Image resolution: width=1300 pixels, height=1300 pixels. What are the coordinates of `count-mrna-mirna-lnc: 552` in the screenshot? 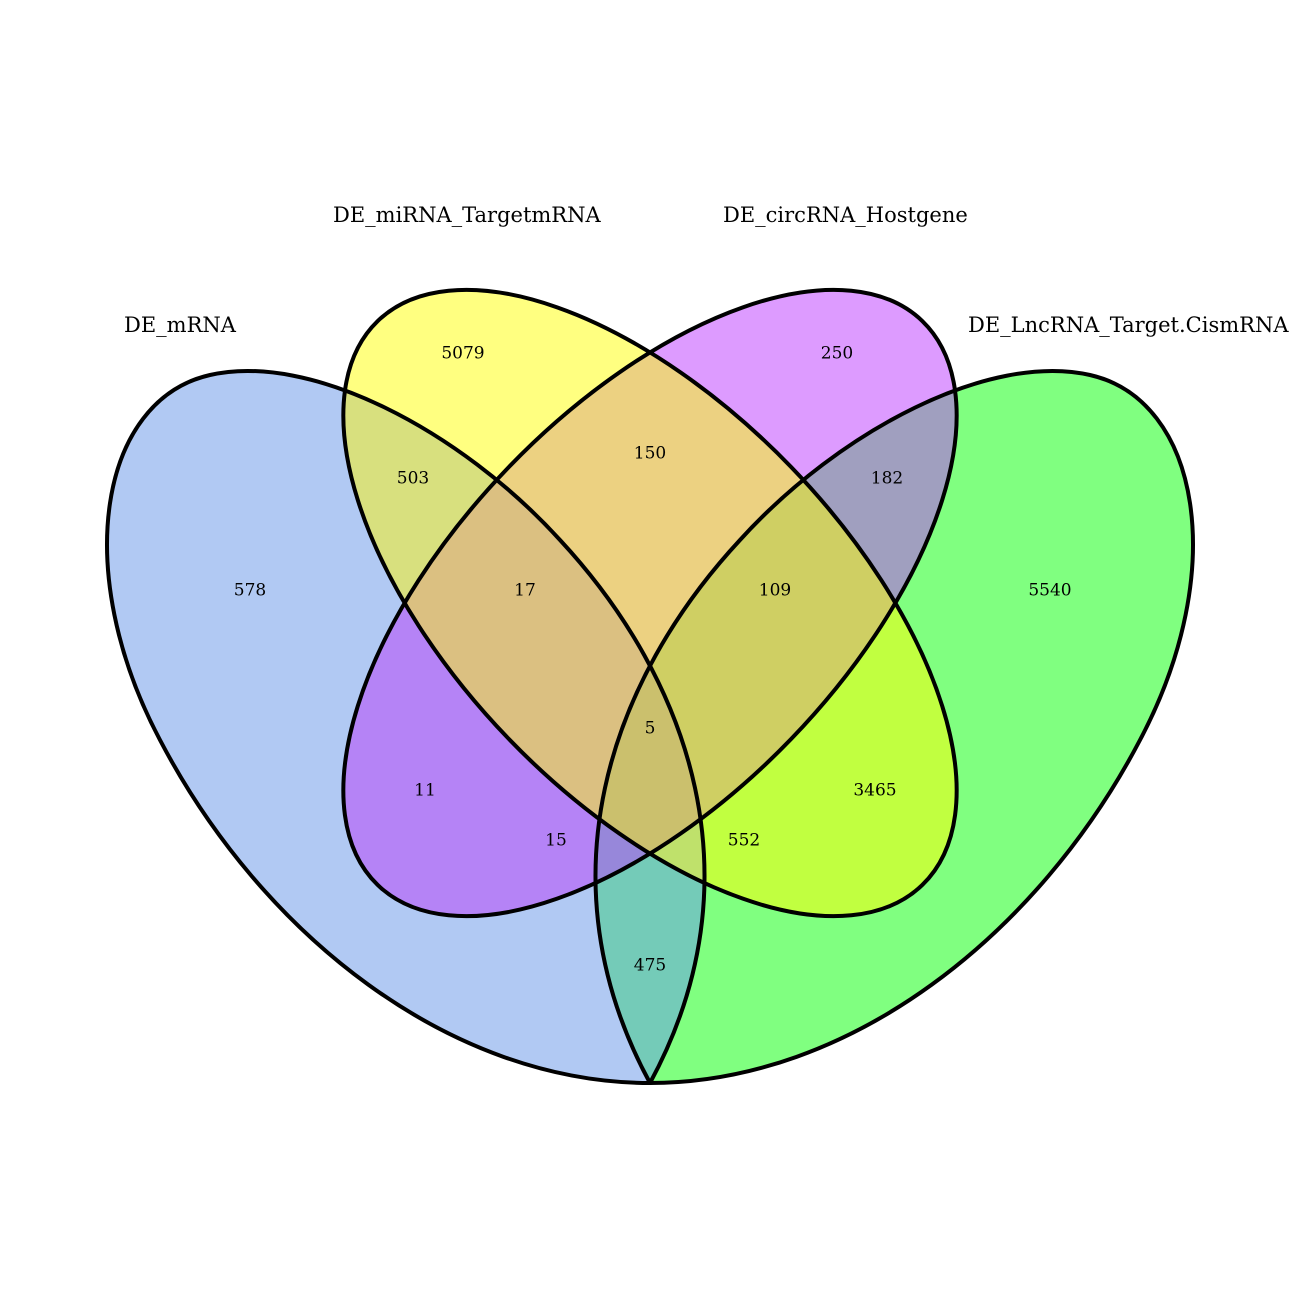 It's located at (744, 841).